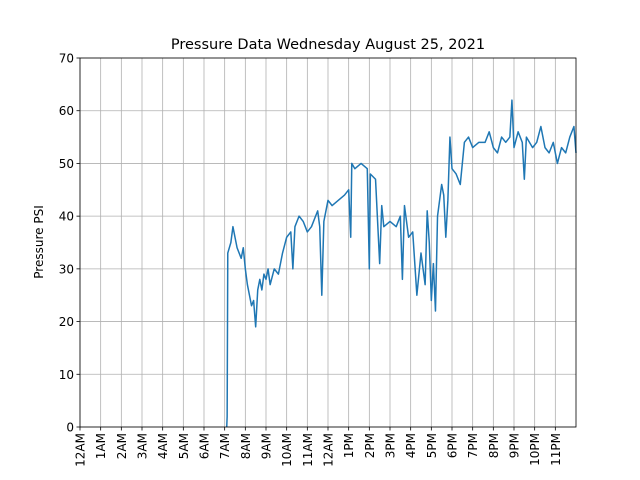 This screenshot has width=640, height=480. Describe the element at coordinates (184, 446) in the screenshot. I see `x-tick-label: 5AM` at that location.